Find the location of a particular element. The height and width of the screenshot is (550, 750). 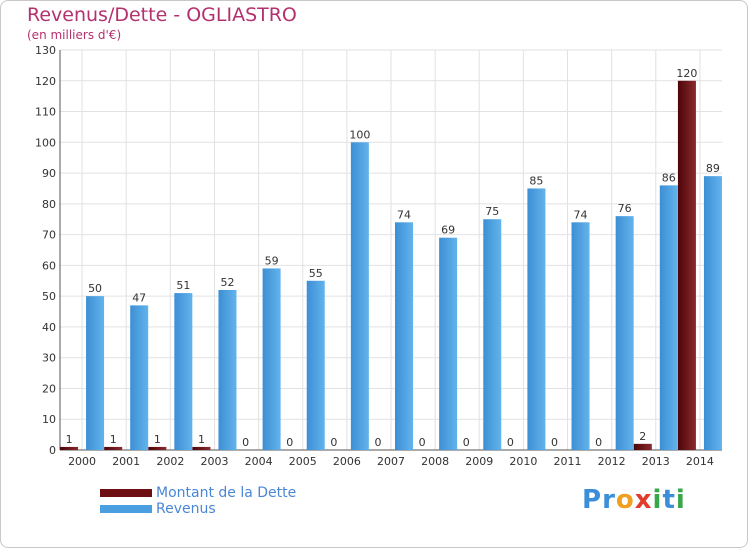

data-label-revenus-2008: 69 is located at coordinates (448, 230).